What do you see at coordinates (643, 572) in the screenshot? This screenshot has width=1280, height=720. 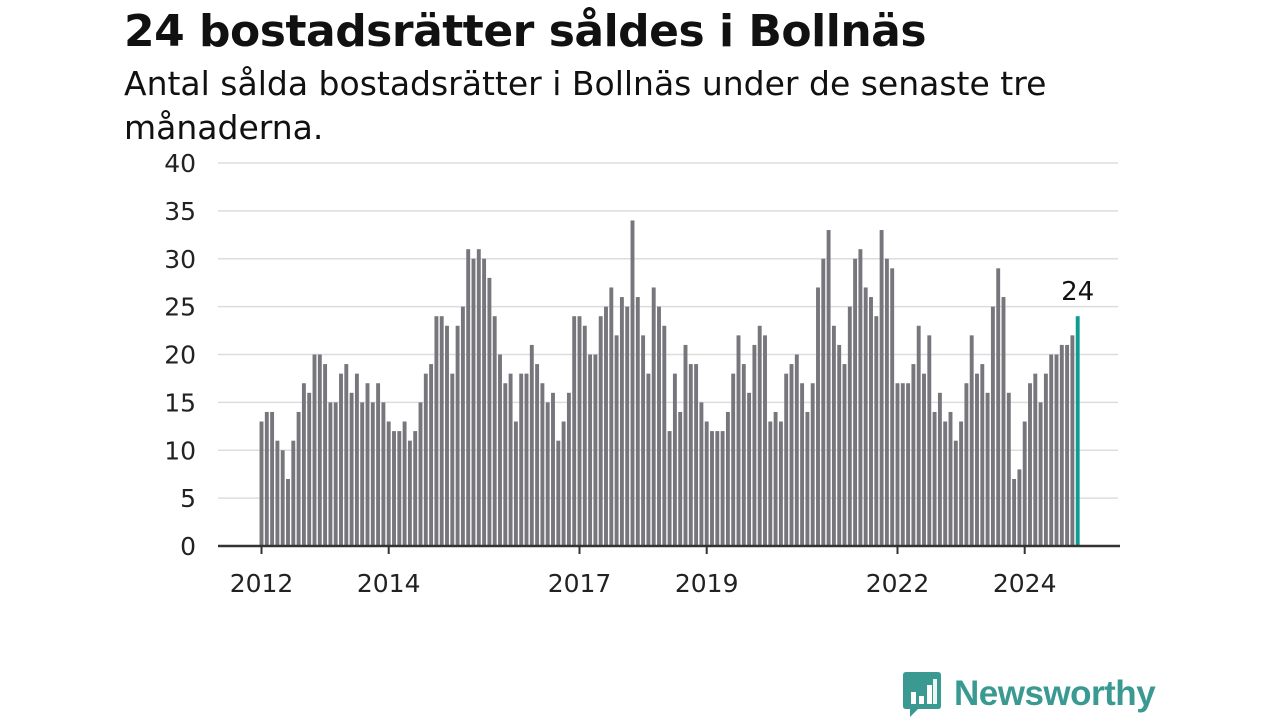 I see `x-axis-ticks: 2012 2014 2017 2019 2022 2024` at bounding box center [643, 572].